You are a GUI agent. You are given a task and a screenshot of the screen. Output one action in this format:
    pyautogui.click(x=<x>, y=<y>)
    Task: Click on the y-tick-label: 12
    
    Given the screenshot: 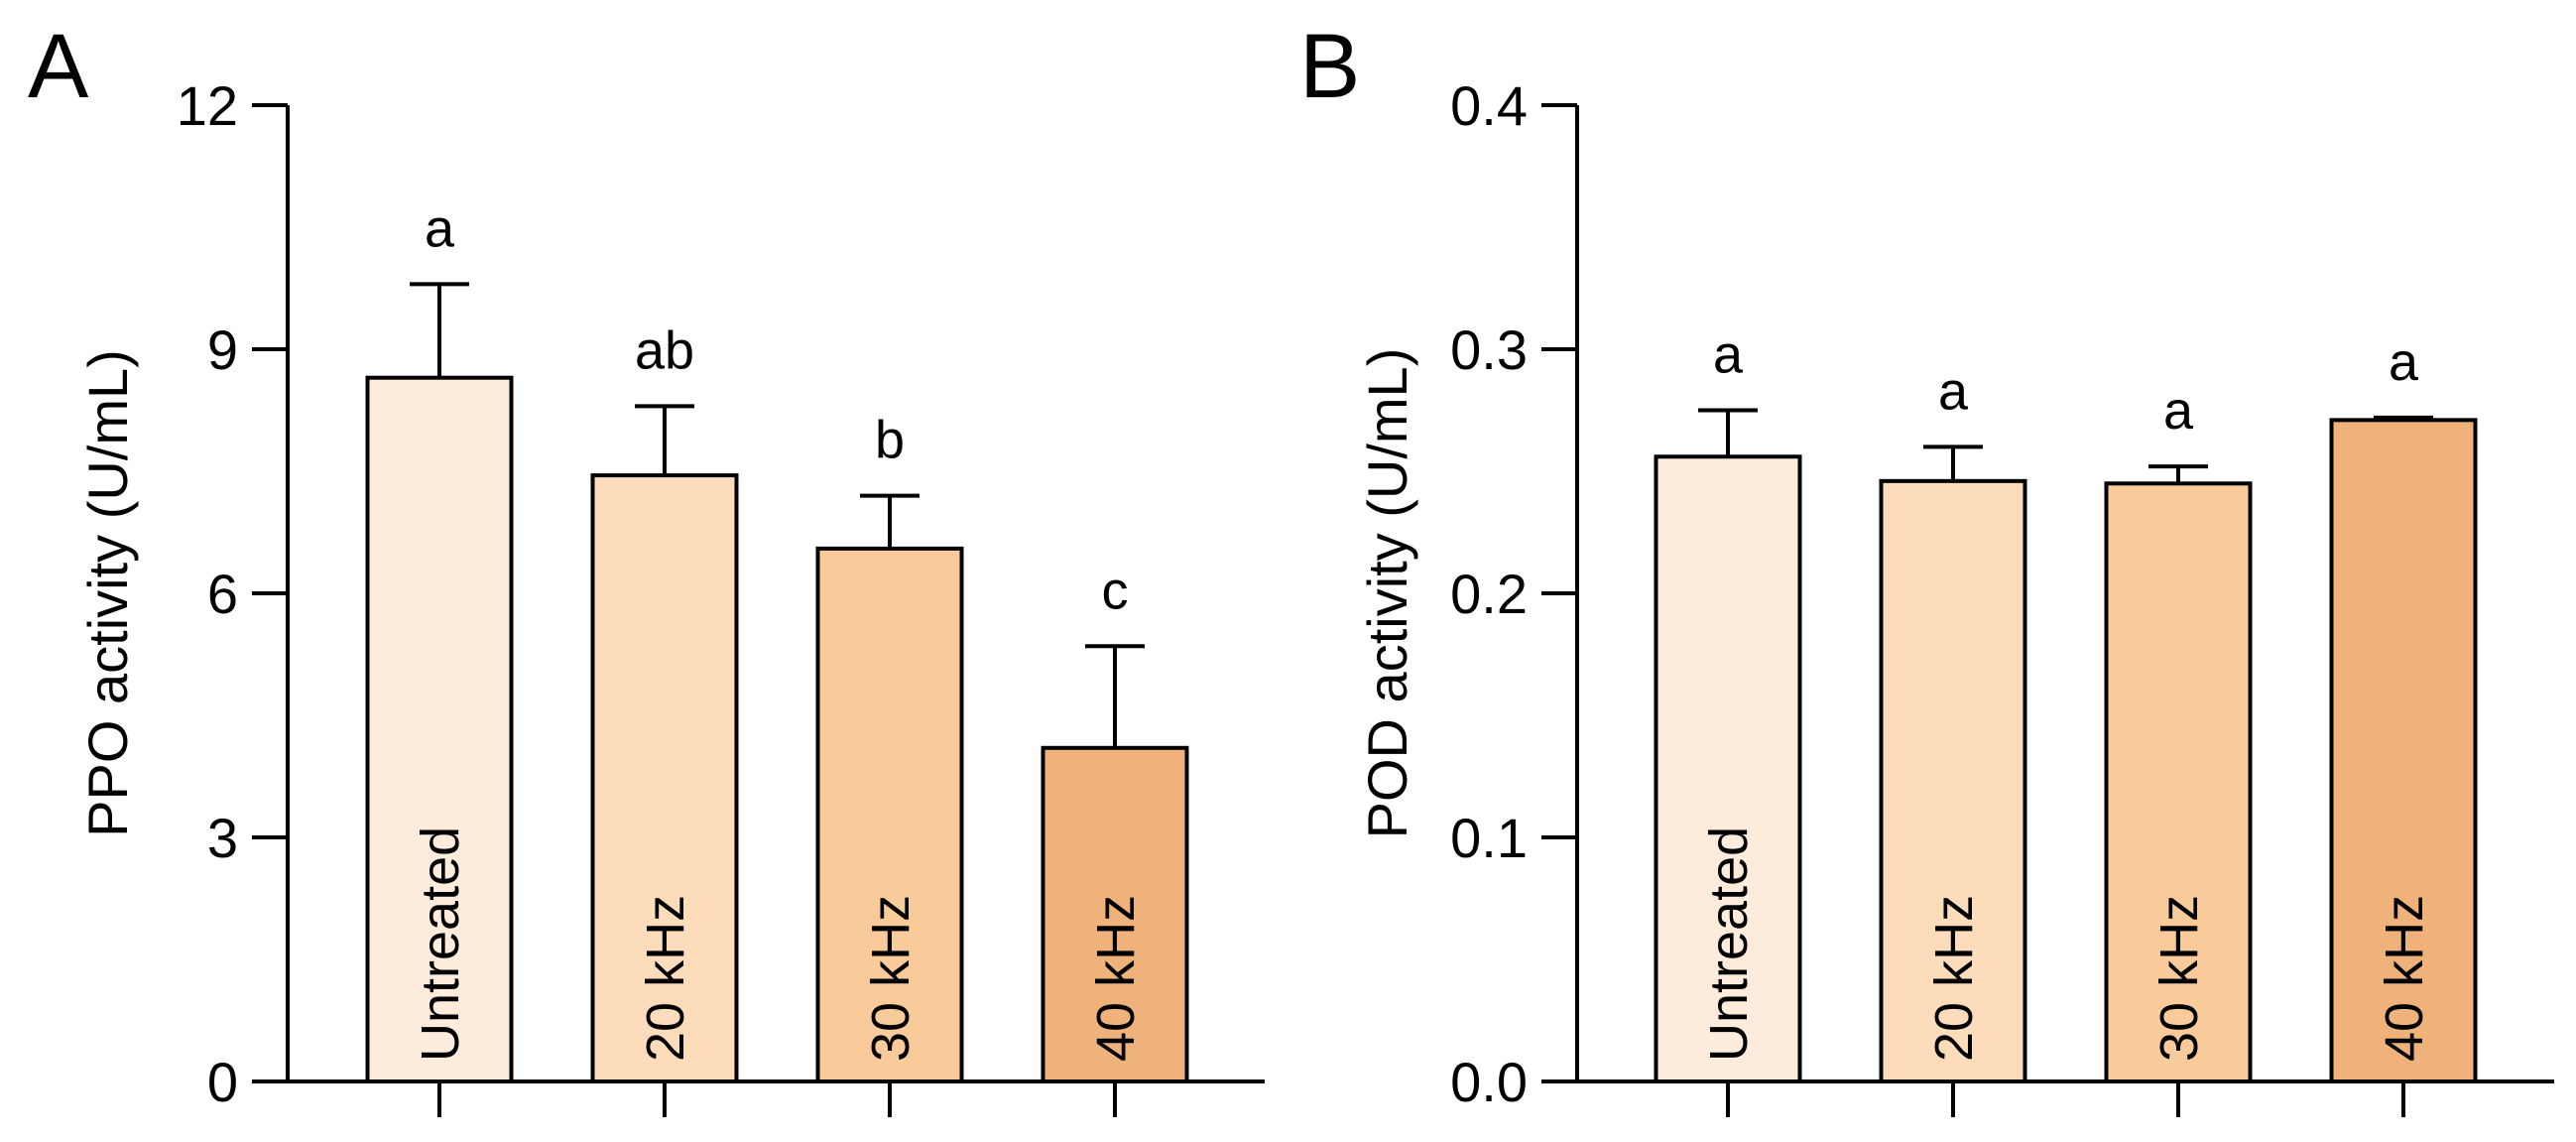 What is the action you would take?
    pyautogui.click(x=207, y=105)
    